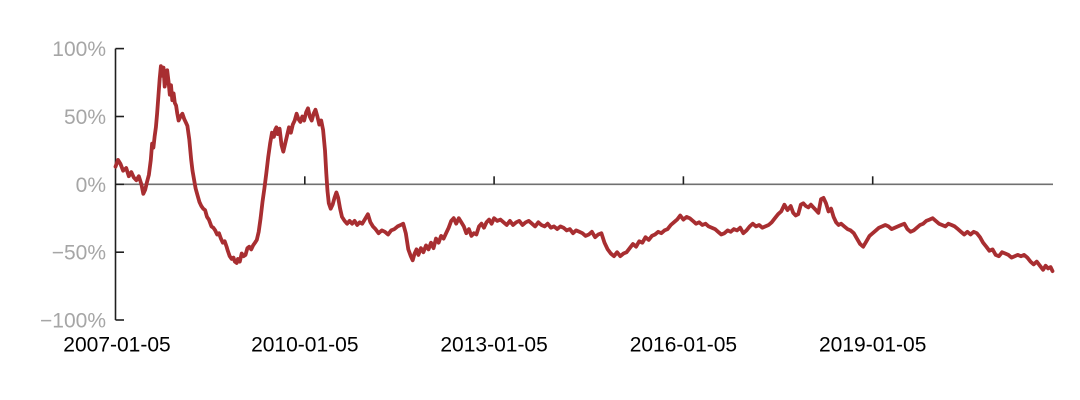 The height and width of the screenshot is (400, 1080). I want to click on y-tick-label: −50%, so click(79, 253).